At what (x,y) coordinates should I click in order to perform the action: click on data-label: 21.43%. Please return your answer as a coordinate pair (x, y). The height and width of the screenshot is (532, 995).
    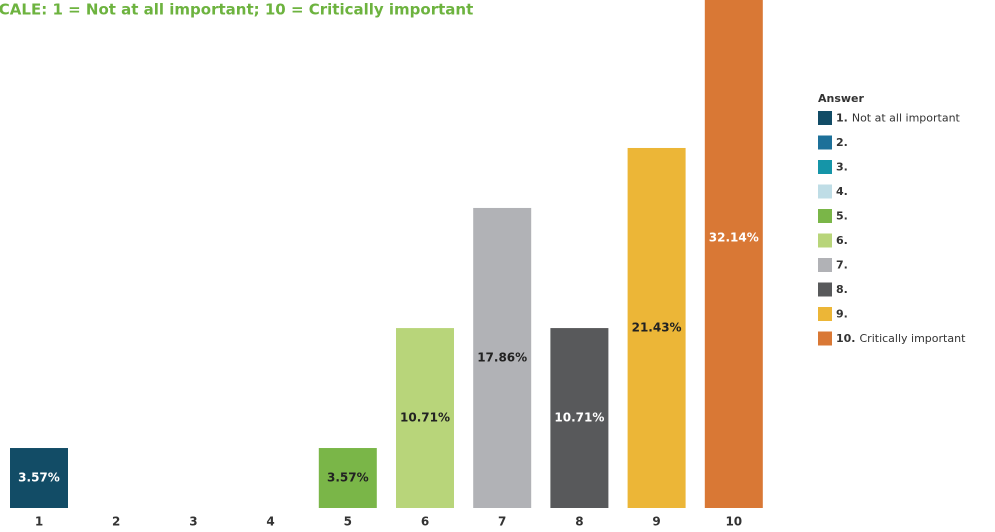
    Looking at the image, I should click on (657, 327).